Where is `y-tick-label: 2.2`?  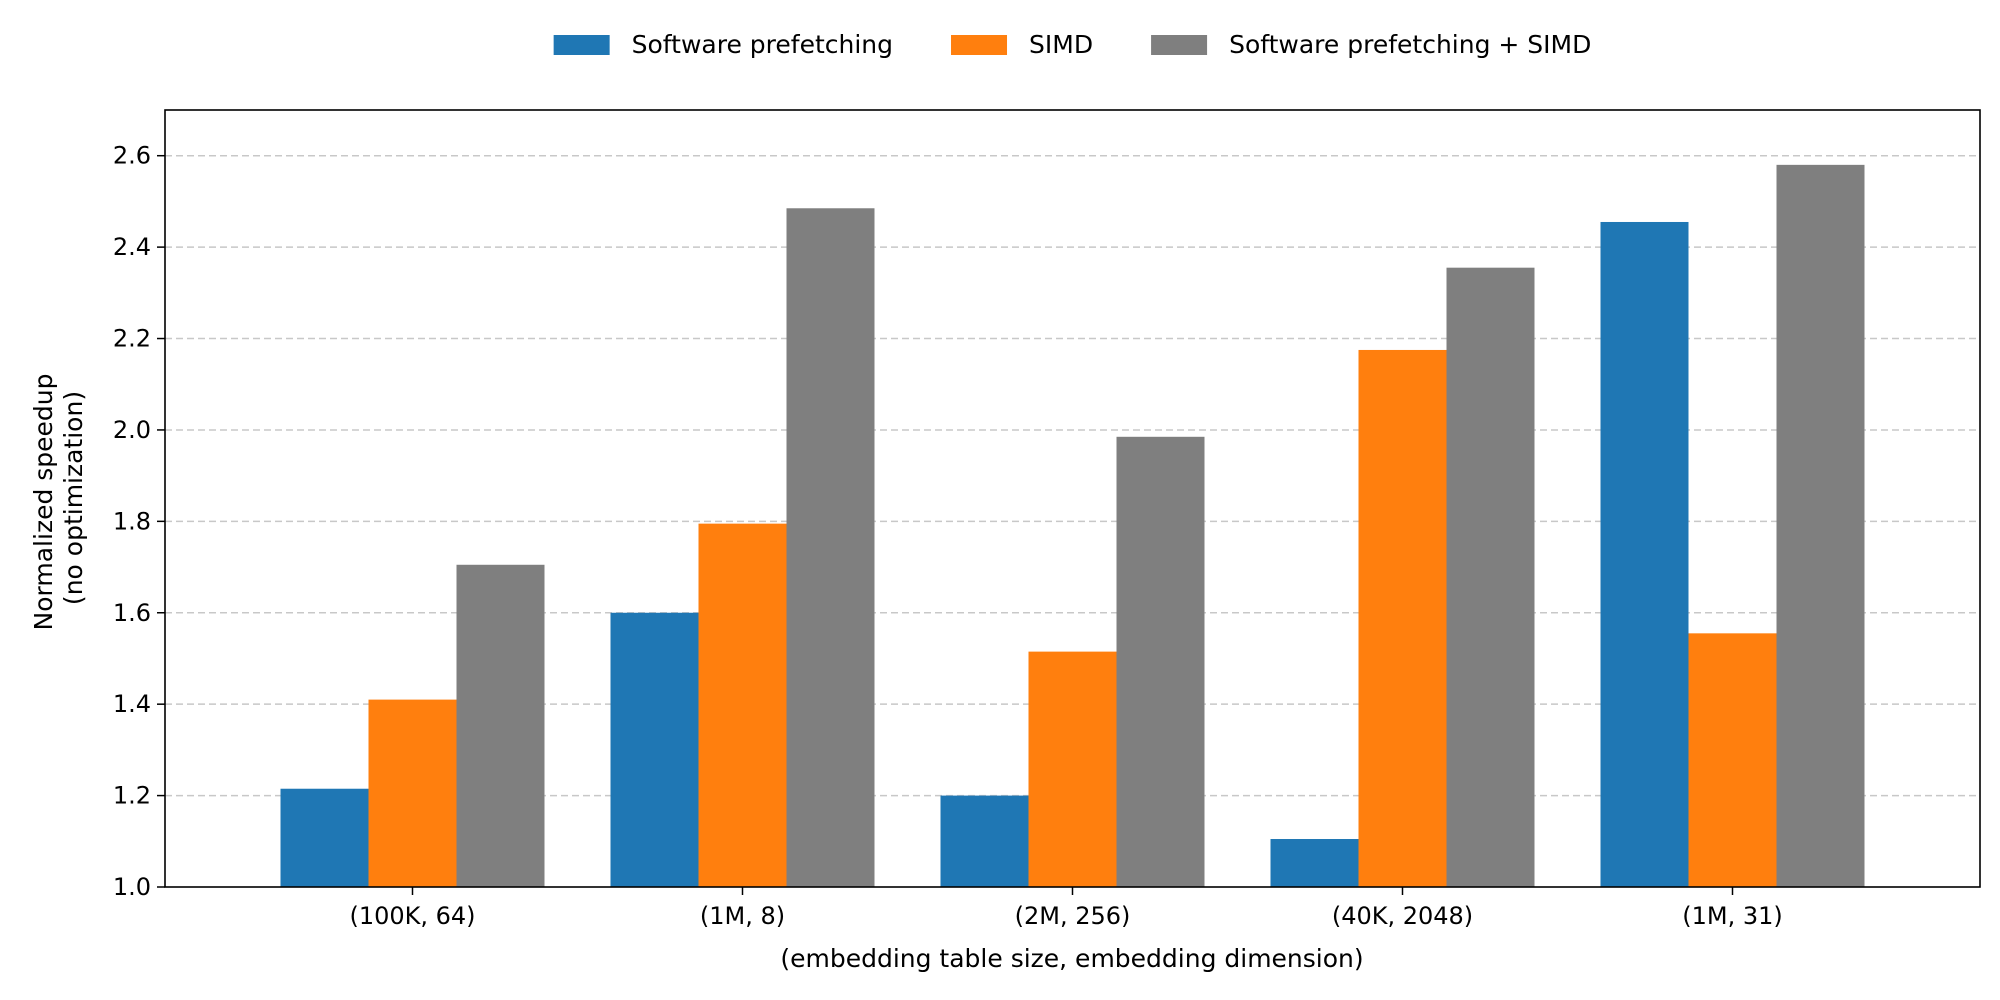
y-tick-label: 2.2 is located at coordinates (132, 339).